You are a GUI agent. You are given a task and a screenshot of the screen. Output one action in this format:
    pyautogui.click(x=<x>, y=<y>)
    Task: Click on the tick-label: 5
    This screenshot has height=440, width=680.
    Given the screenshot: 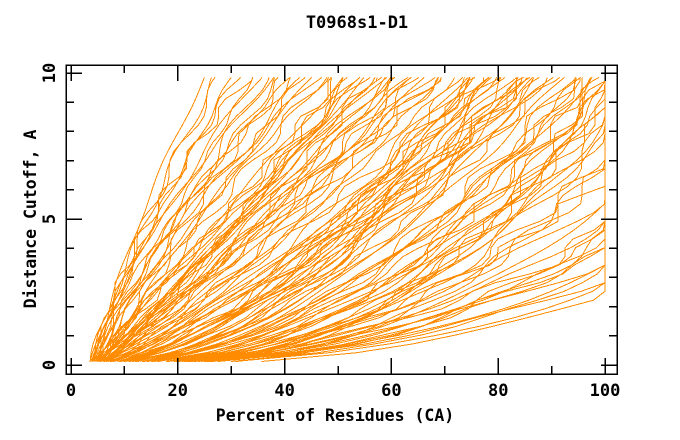 What is the action you would take?
    pyautogui.click(x=50, y=219)
    